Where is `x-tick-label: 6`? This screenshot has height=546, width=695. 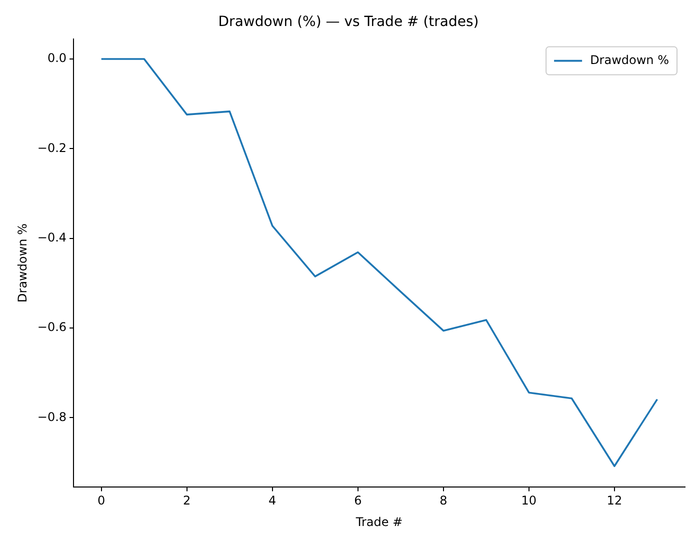 x-tick-label: 6 is located at coordinates (358, 501).